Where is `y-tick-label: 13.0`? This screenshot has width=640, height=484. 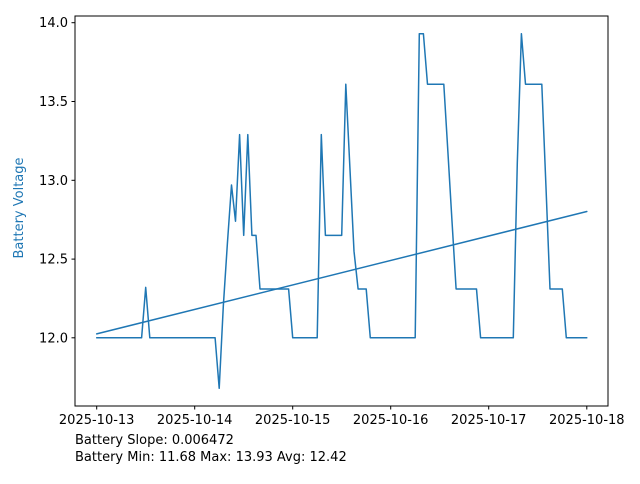 y-tick-label: 13.0 is located at coordinates (53, 181).